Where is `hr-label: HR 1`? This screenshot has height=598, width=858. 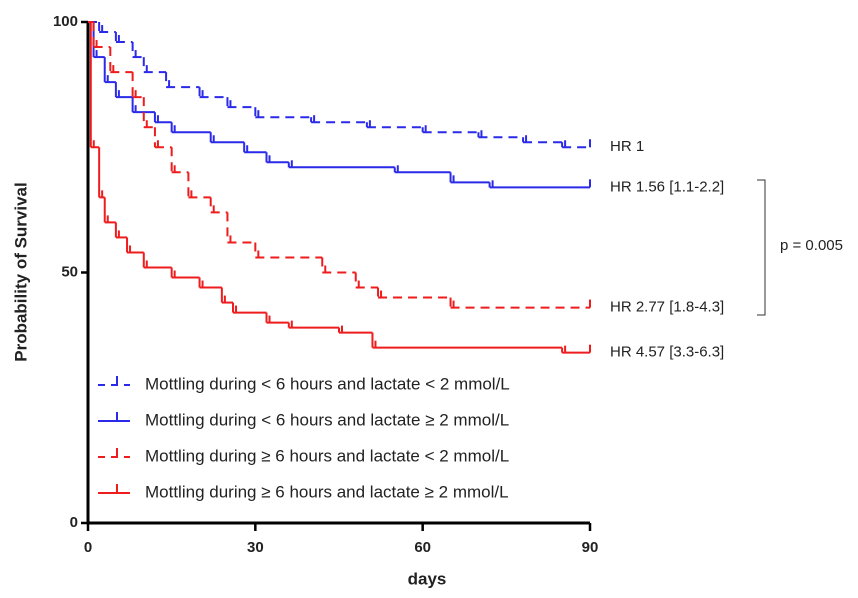 hr-label: HR 1 is located at coordinates (627, 146).